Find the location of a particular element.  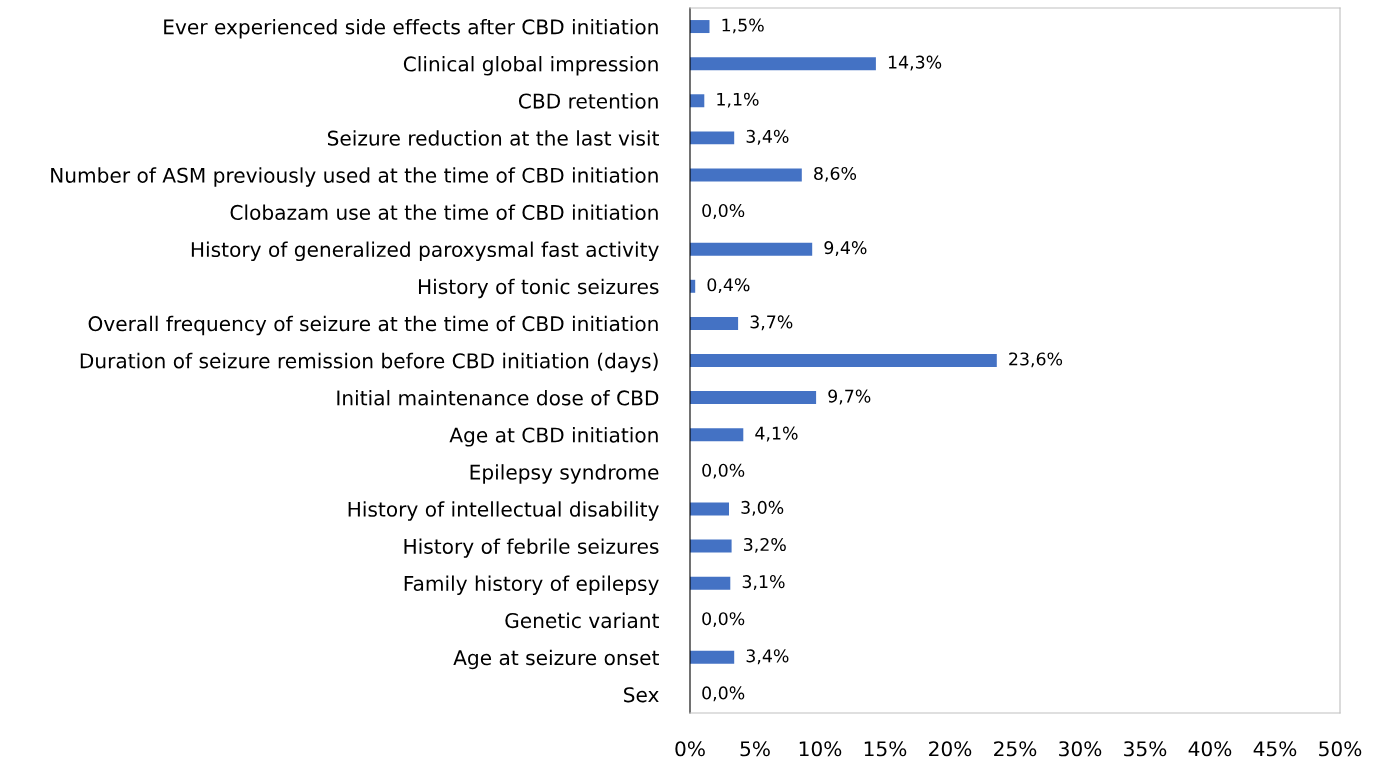

y-tick-label: Number of ASM previously used at the time of CBD initiation is located at coordinates (354, 177).